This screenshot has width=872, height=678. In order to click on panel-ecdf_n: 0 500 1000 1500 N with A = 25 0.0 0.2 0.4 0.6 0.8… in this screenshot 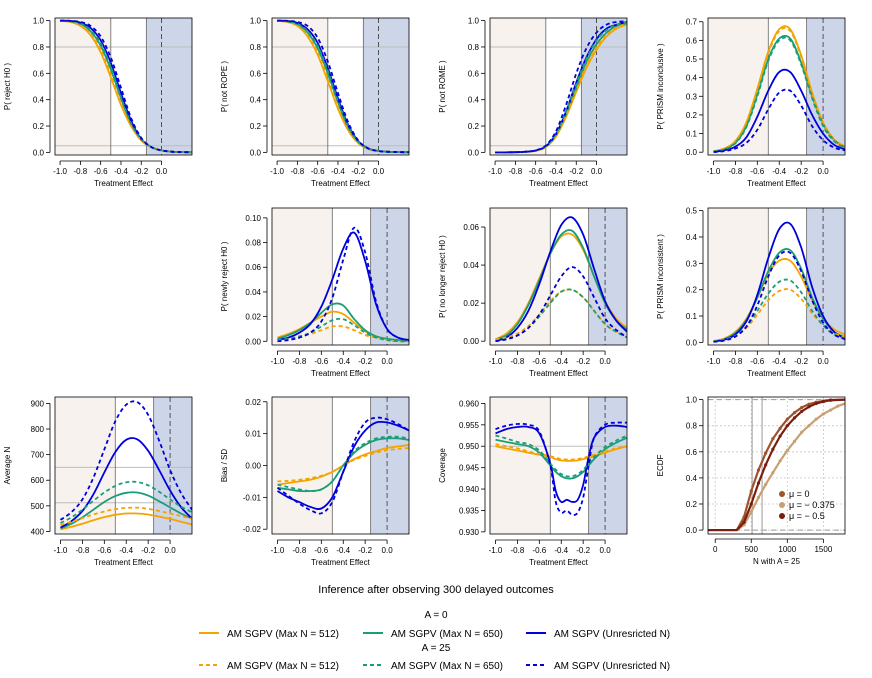, I will do `click(751, 481)`.